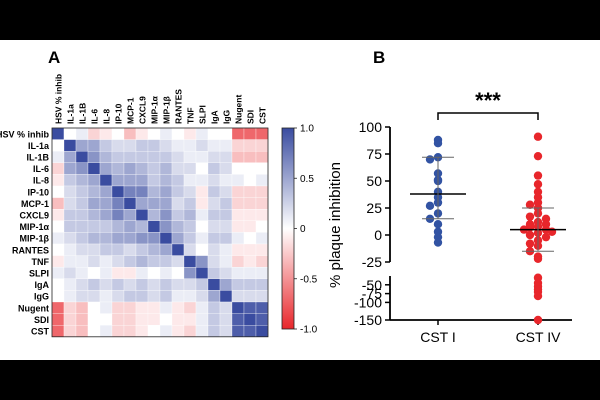 The image size is (600, 400). What do you see at coordinates (203, 114) in the screenshot?
I see `heatmap-col-label: SLPI` at bounding box center [203, 114].